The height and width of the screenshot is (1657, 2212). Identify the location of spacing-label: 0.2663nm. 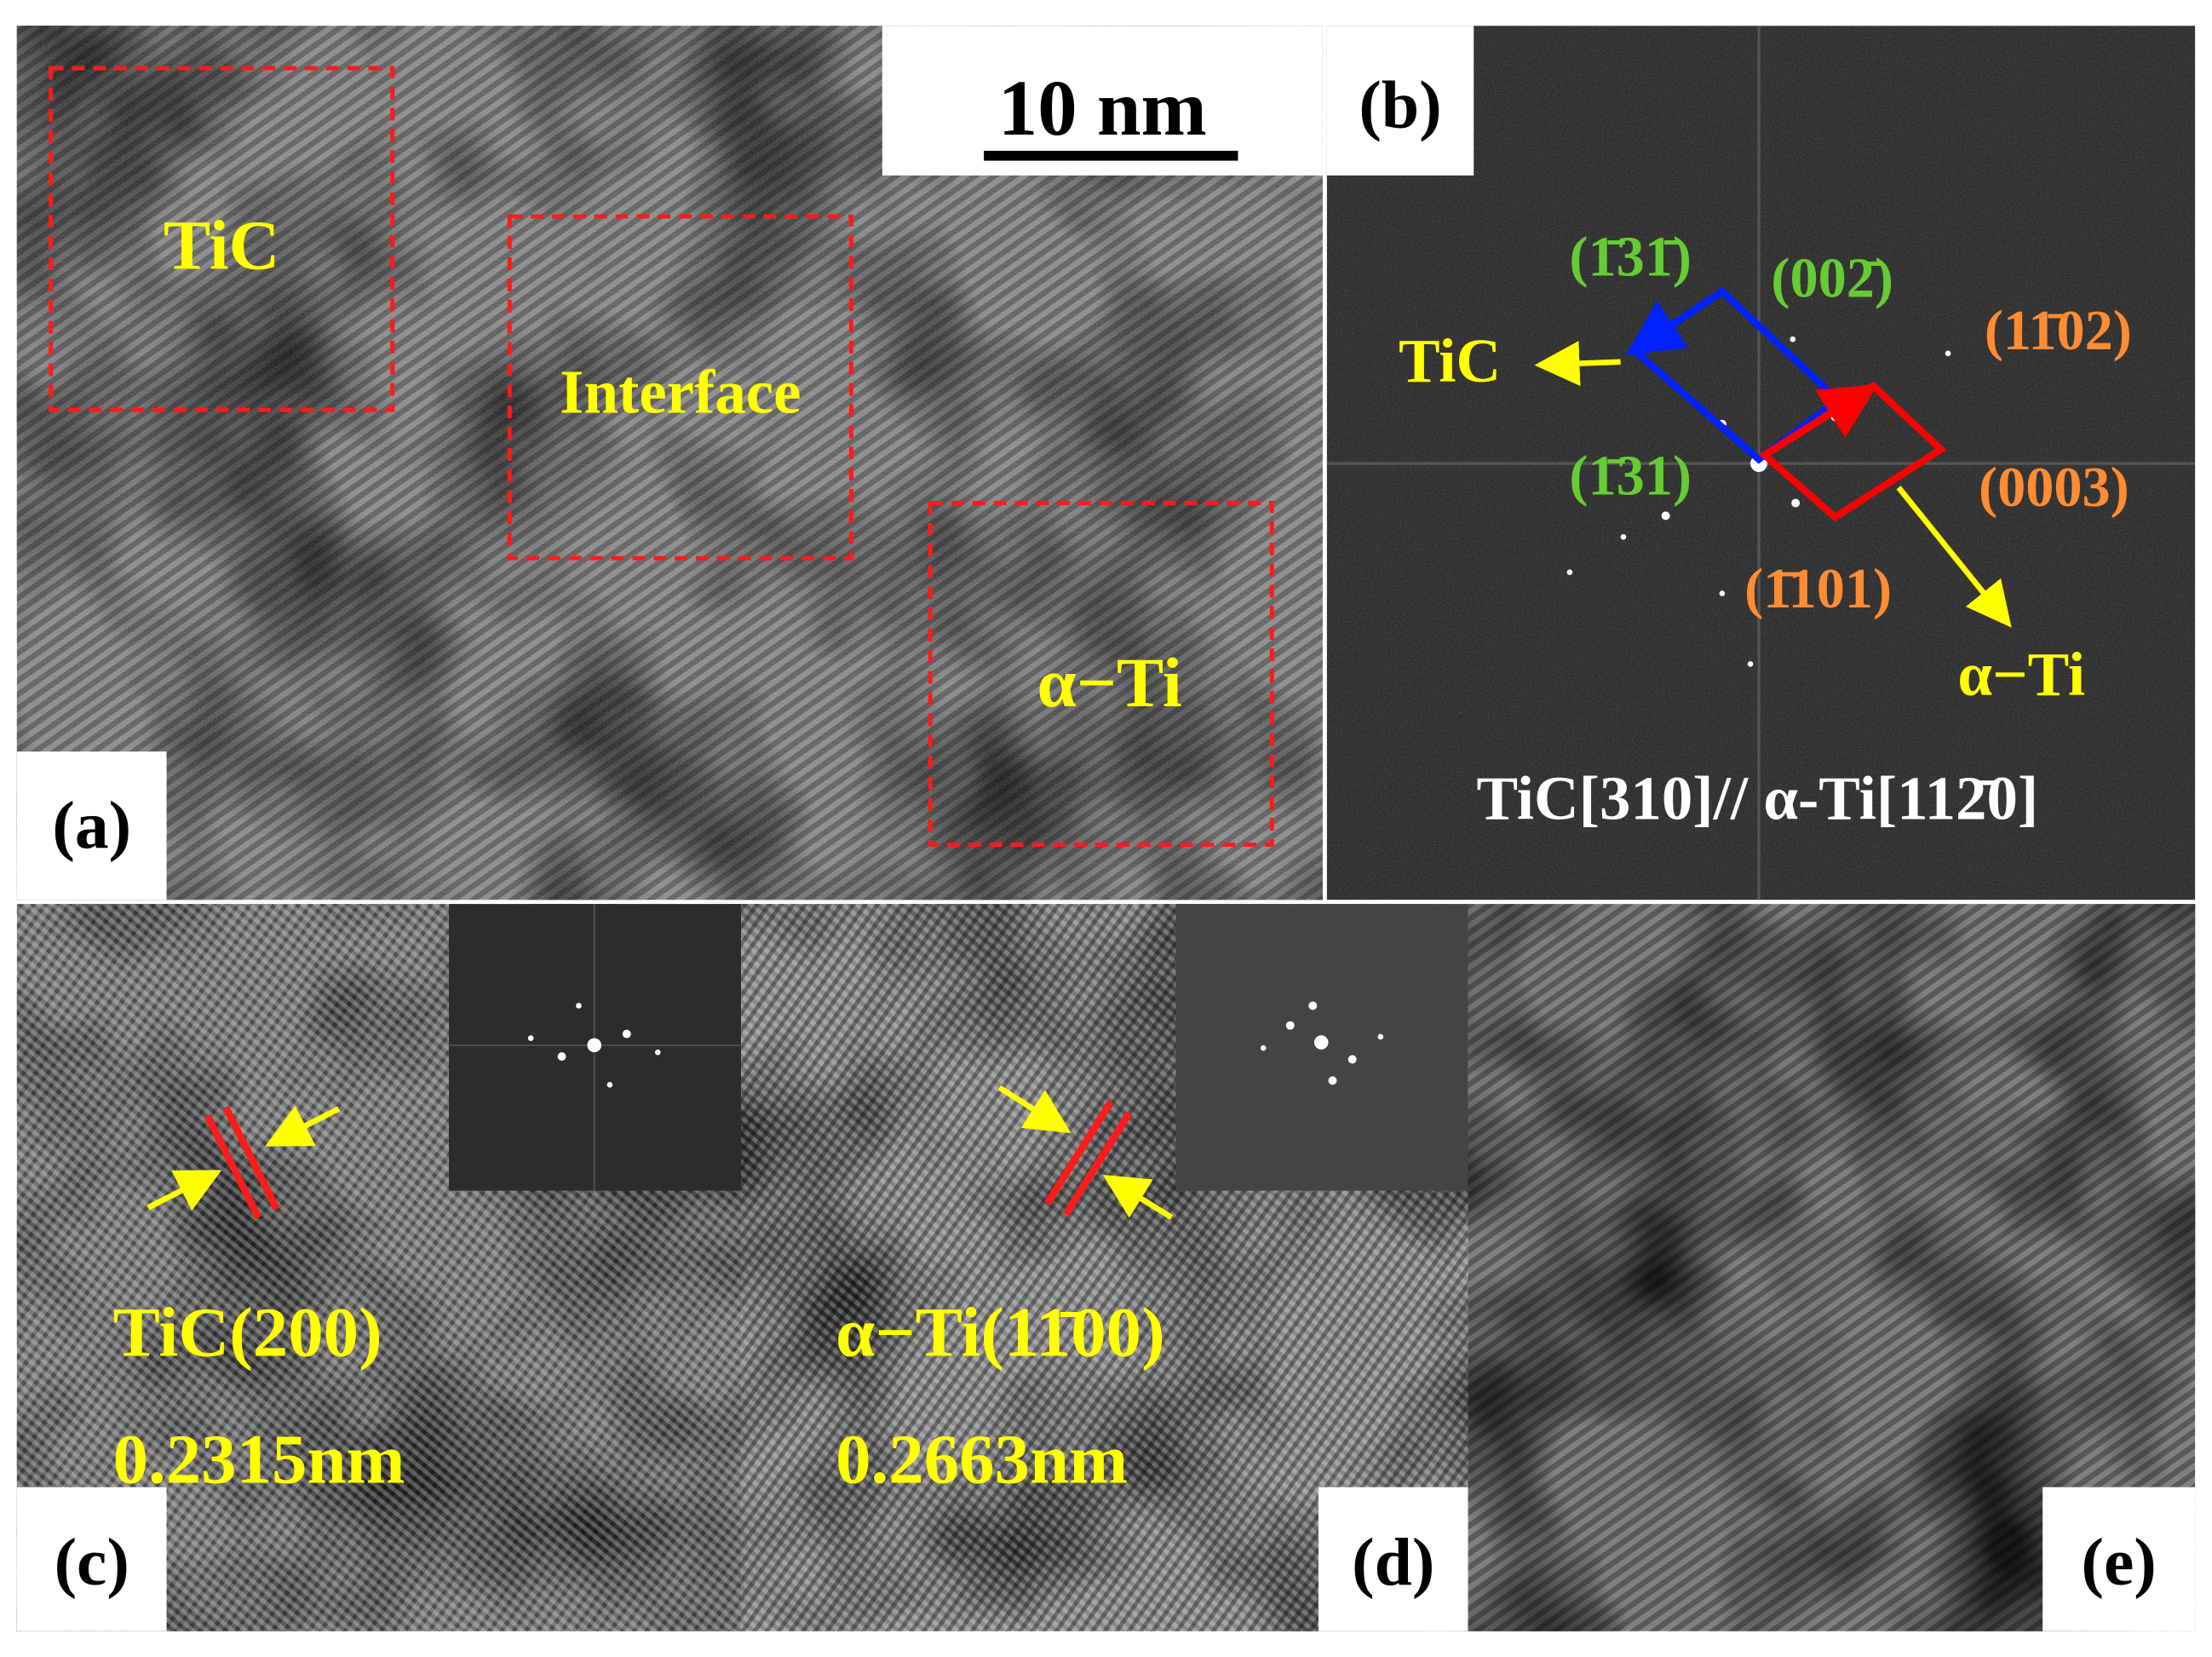
(982, 1459).